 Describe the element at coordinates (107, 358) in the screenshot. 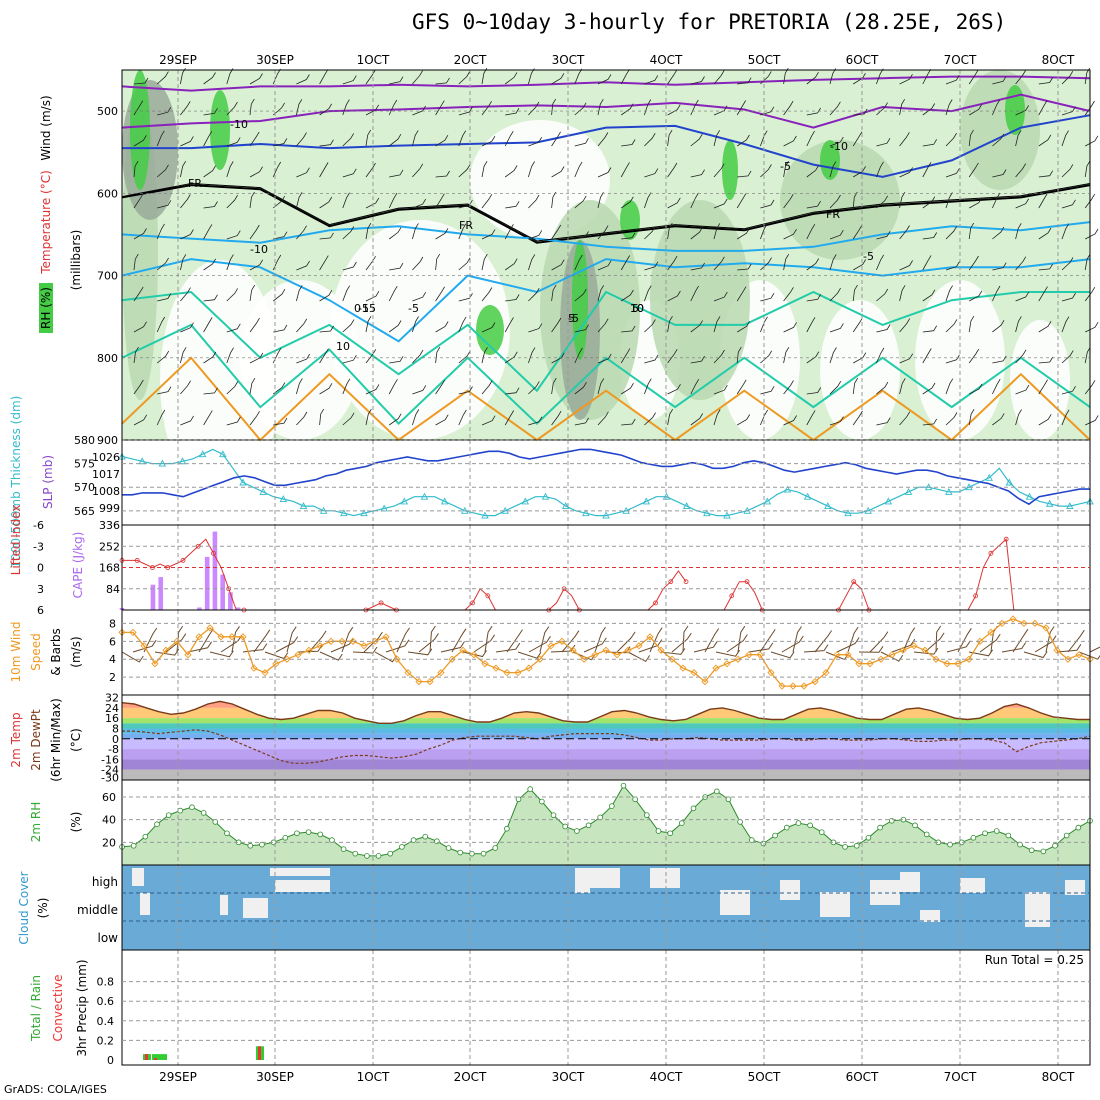

I see `y-tick-pressure: 800` at that location.